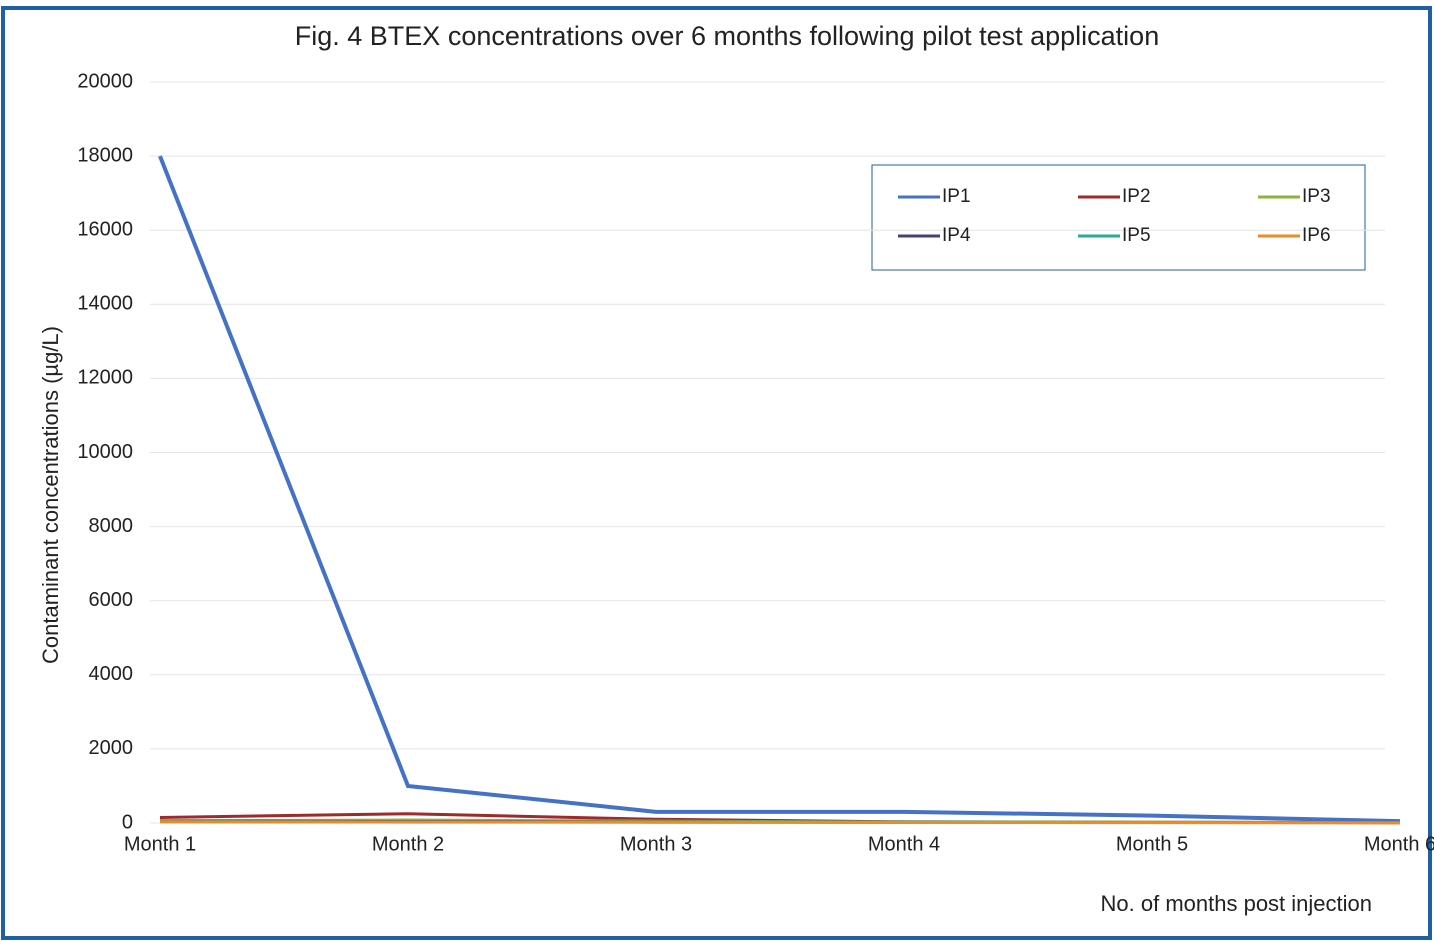 Image resolution: width=1434 pixels, height=941 pixels. I want to click on legend-label: IP3, so click(1316, 196).